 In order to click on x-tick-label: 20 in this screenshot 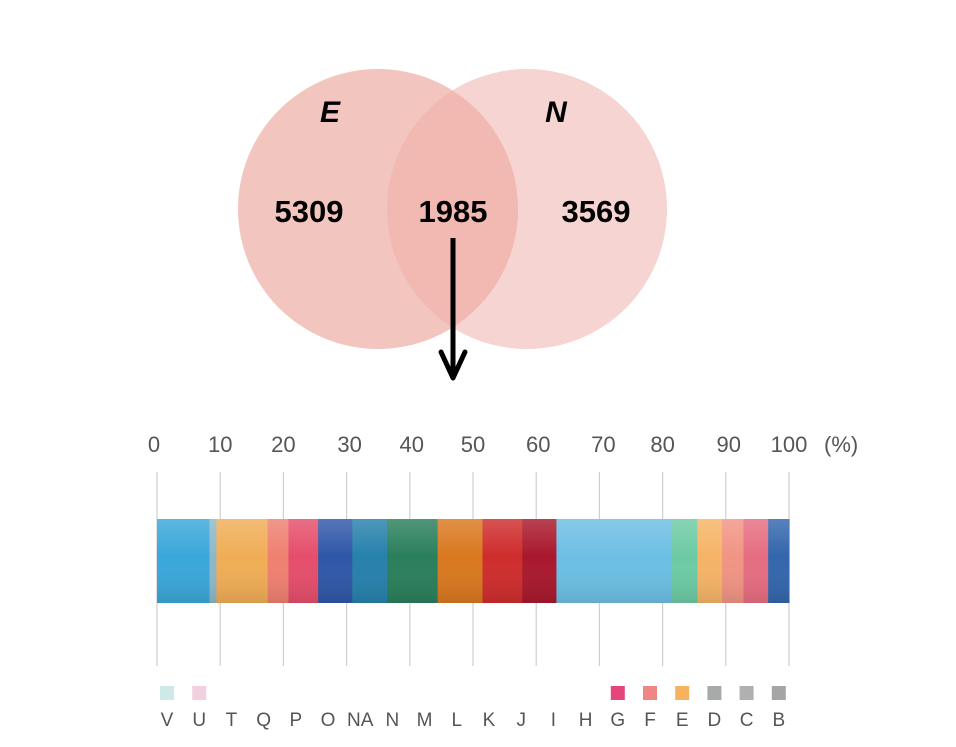, I will do `click(283, 444)`.